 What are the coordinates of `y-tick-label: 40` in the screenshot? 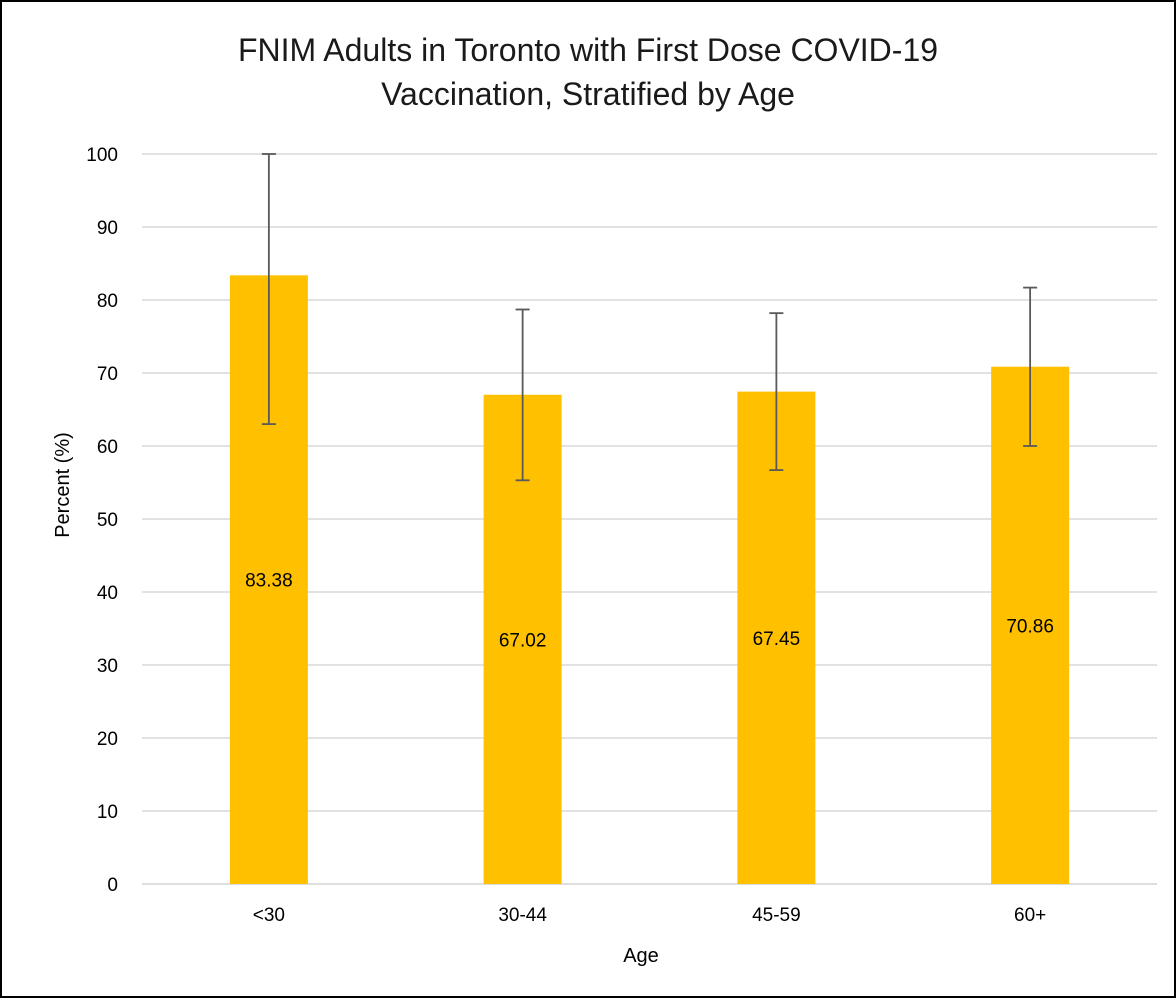 It's located at (107, 593).